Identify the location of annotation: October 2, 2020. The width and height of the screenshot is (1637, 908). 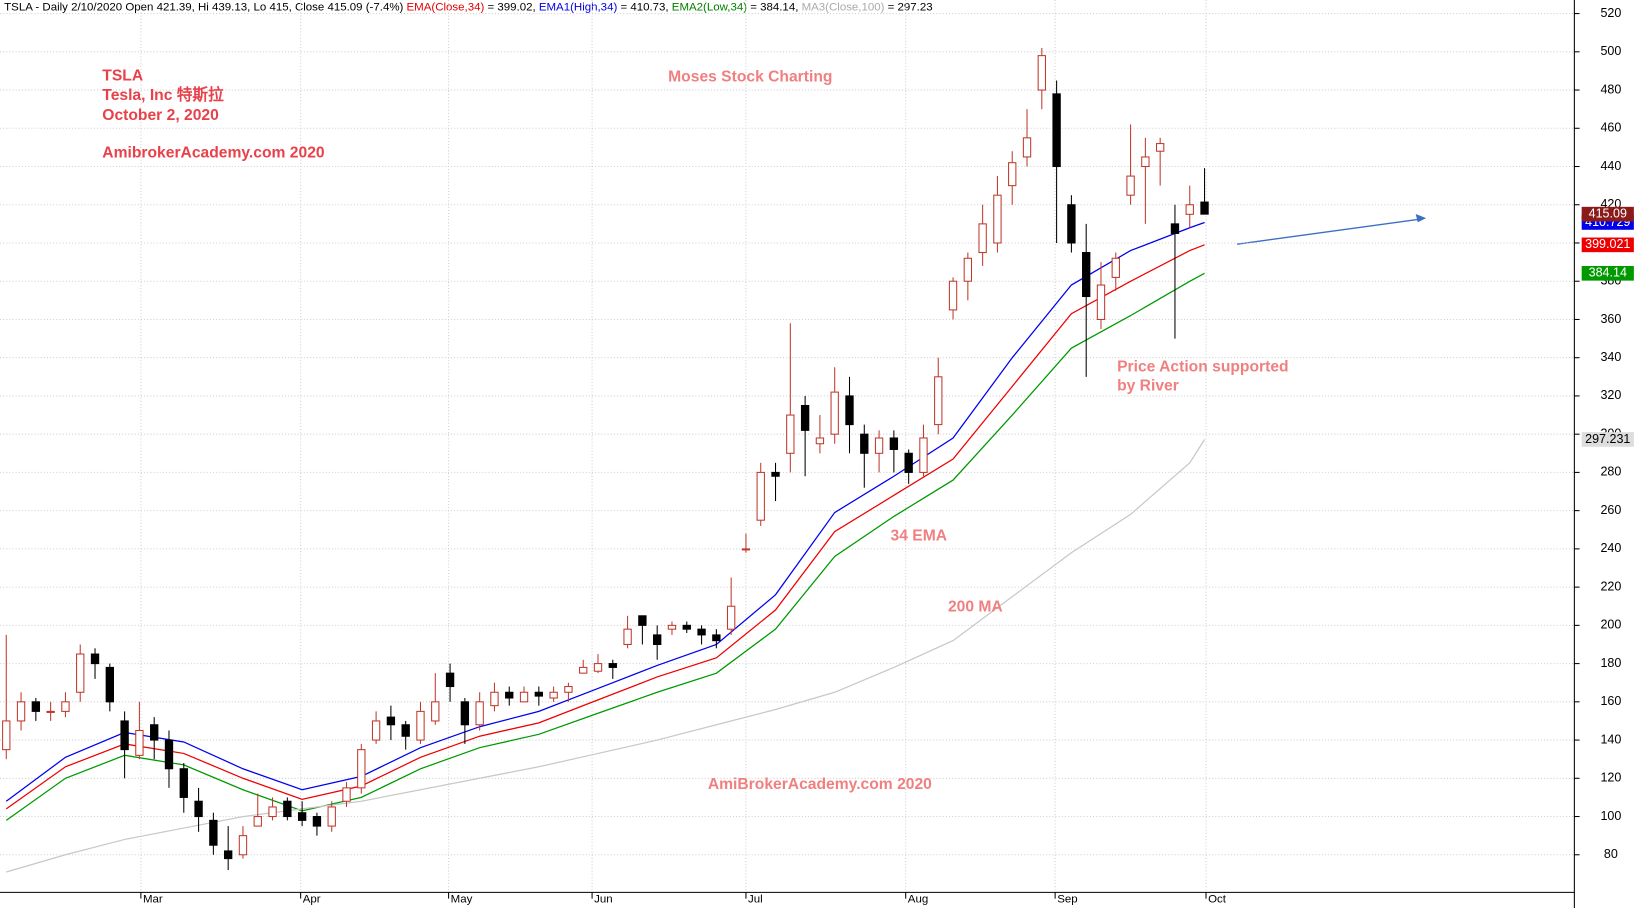
(160, 115).